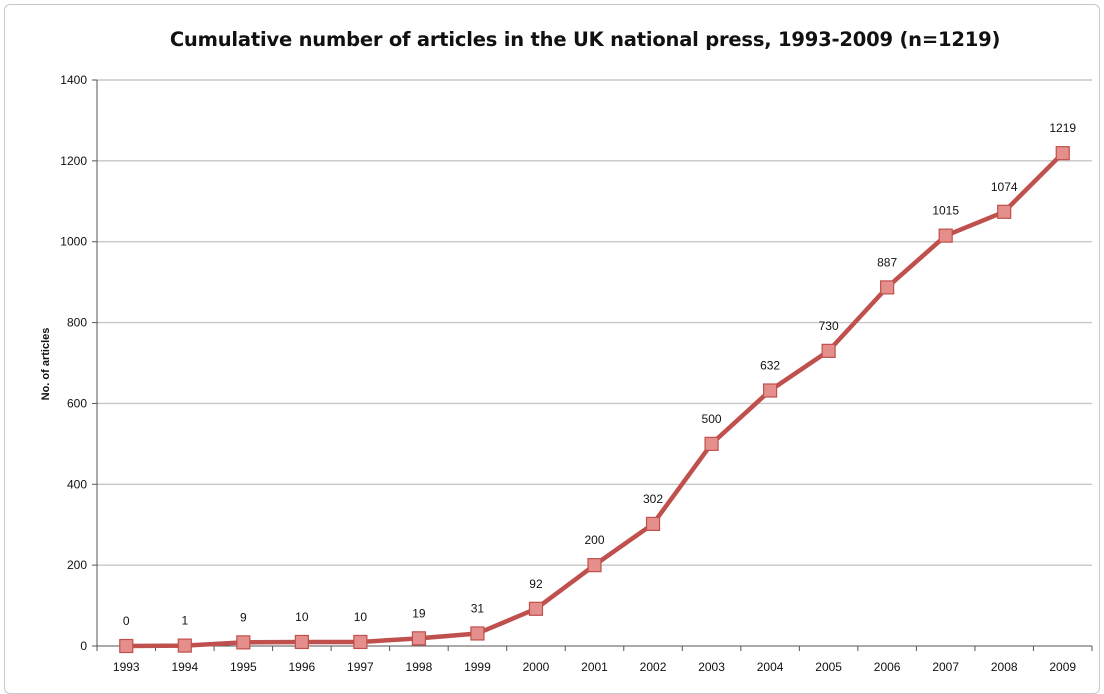 The width and height of the screenshot is (1104, 694). I want to click on y-tick-labels: 0 200 400 600 800 1000 1200 1400, so click(73, 363).